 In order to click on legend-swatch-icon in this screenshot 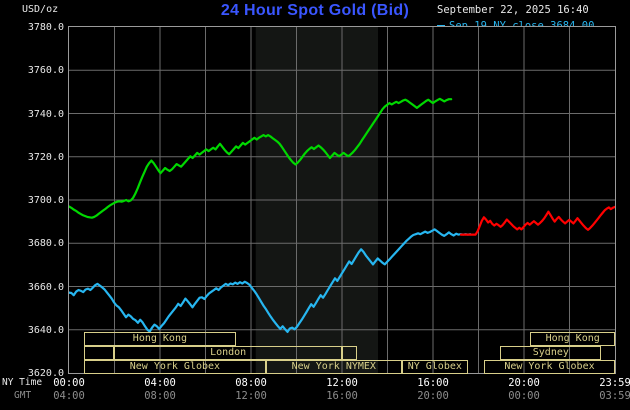, I will do `click(441, 25)`.